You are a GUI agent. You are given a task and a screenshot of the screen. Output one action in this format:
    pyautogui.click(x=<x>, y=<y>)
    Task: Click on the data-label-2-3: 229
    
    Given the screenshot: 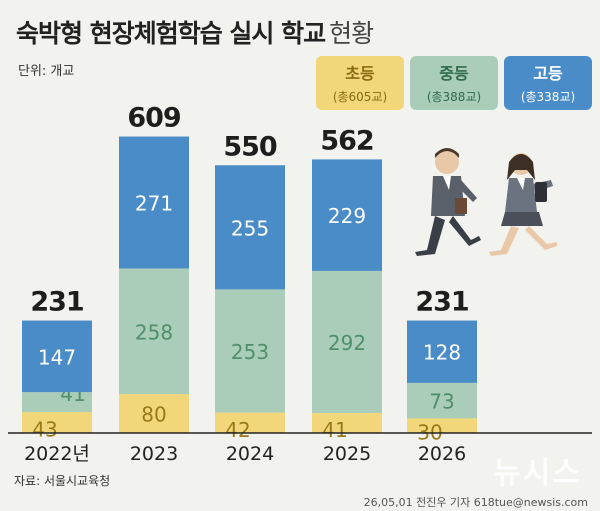 What is the action you would take?
    pyautogui.click(x=347, y=216)
    